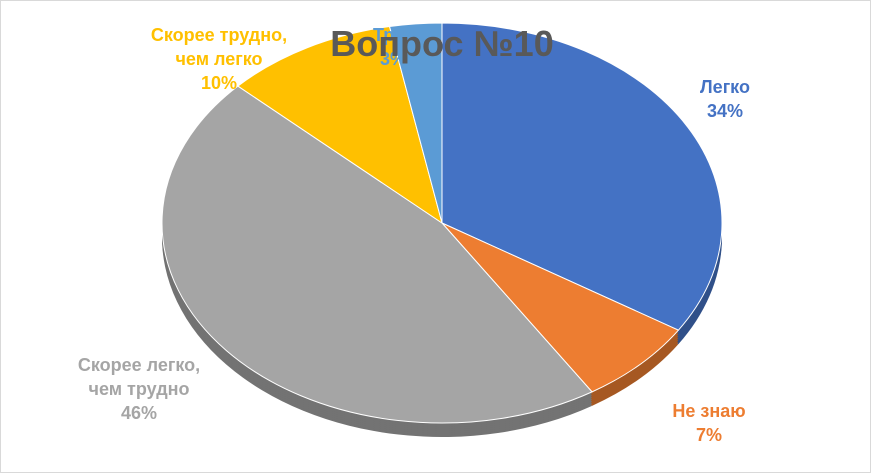 Image resolution: width=871 pixels, height=473 pixels. I want to click on data-label-value: 46%, so click(139, 413).